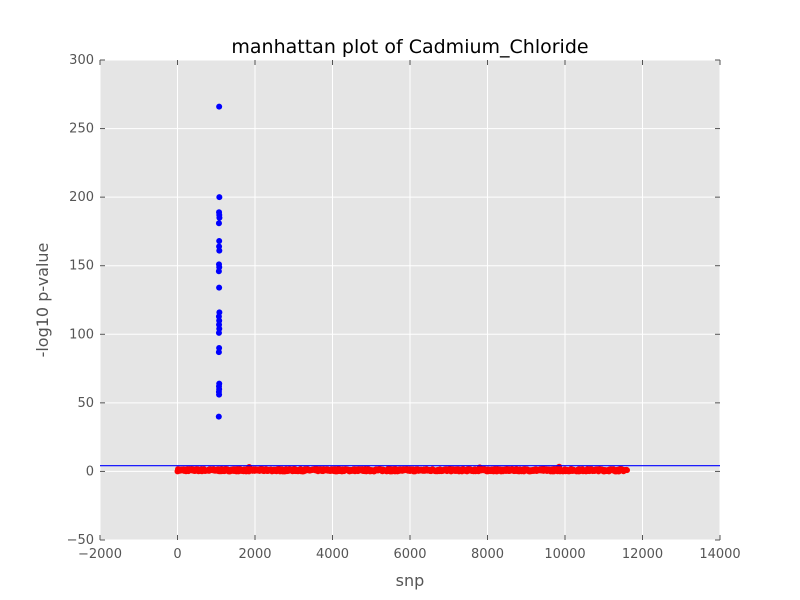 The width and height of the screenshot is (800, 600). I want to click on y-axis-title: -log10 p-value, so click(42, 300).